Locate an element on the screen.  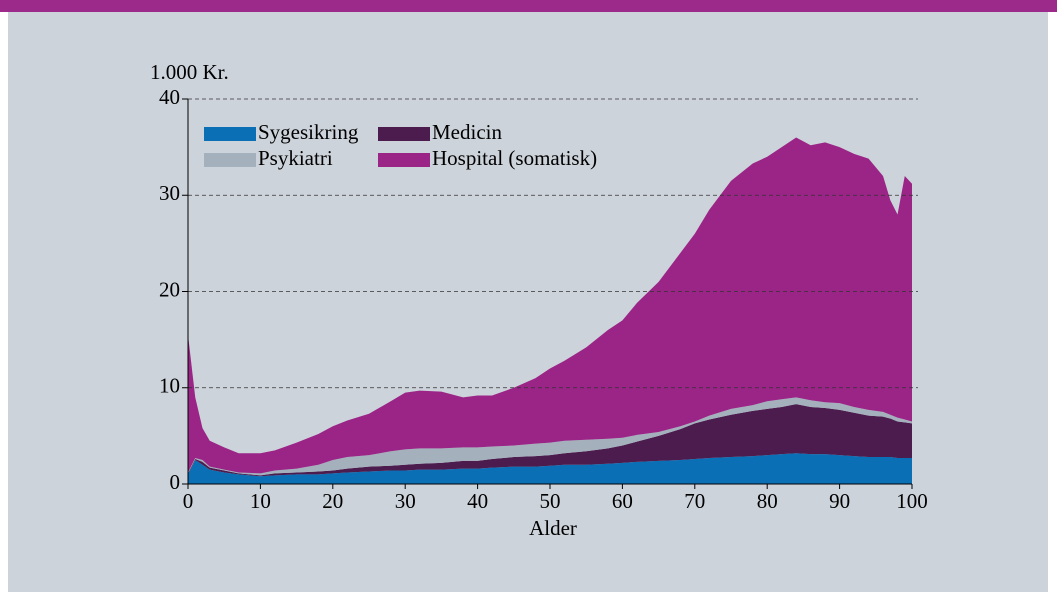
x-tick-label: 30 is located at coordinates (405, 501).